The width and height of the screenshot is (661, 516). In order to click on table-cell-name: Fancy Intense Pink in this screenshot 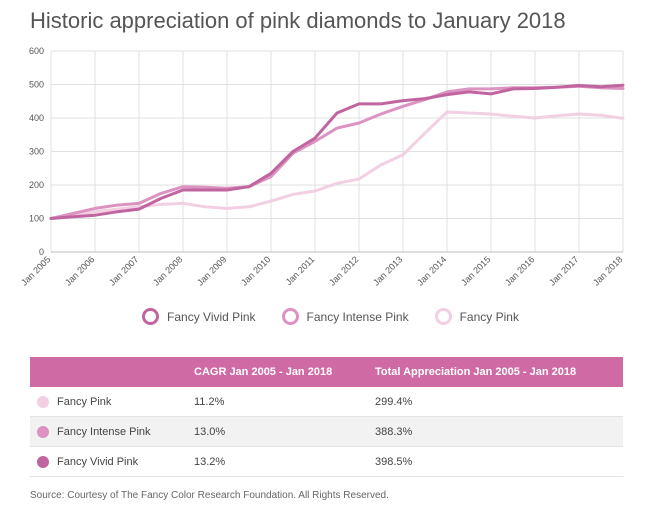, I will do `click(112, 431)`.